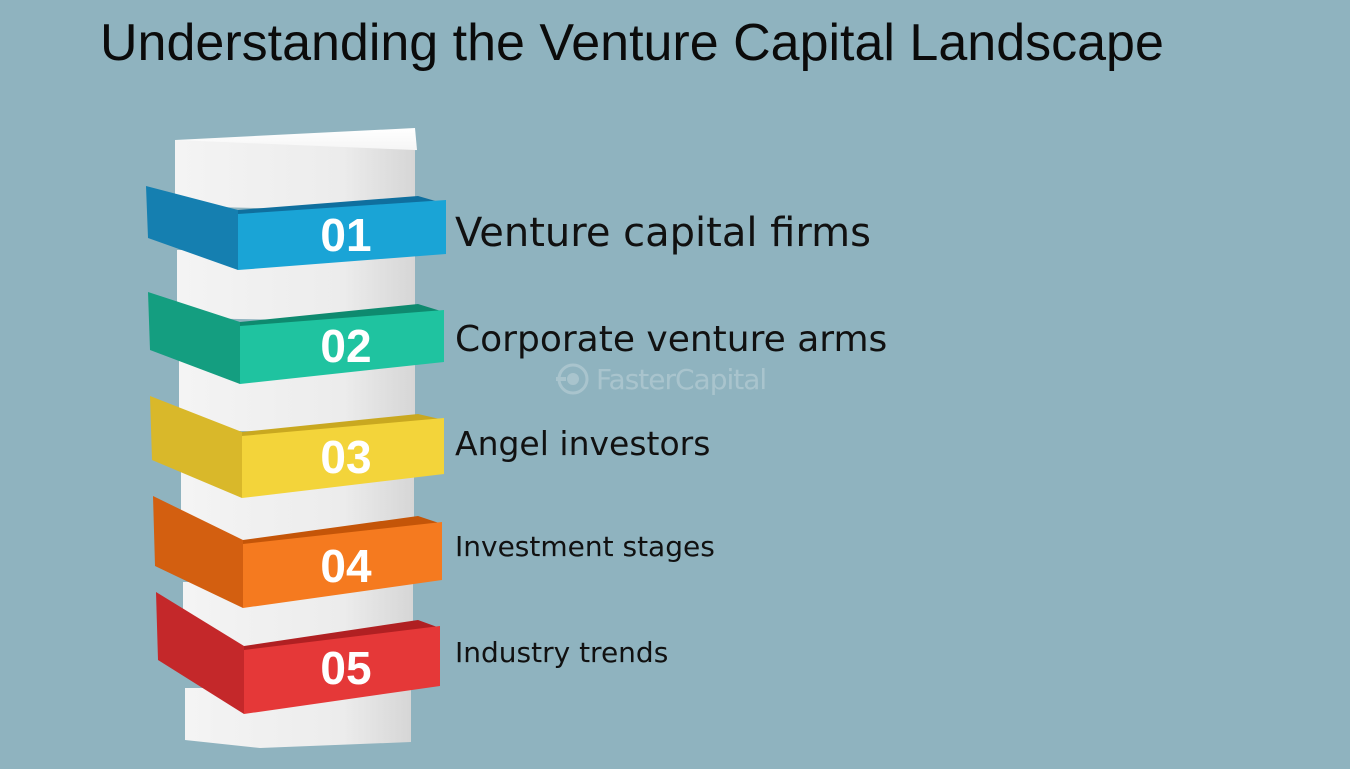 This screenshot has height=769, width=1350. Describe the element at coordinates (296, 228) in the screenshot. I see `band-01: 01` at that location.